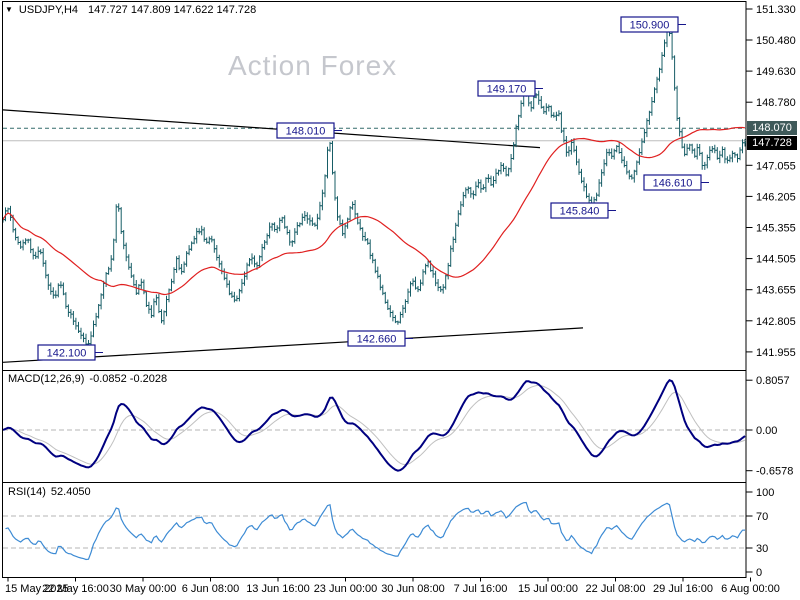 The width and height of the screenshot is (800, 600). I want to click on price-y-tick-label: 147.055, so click(776, 166).